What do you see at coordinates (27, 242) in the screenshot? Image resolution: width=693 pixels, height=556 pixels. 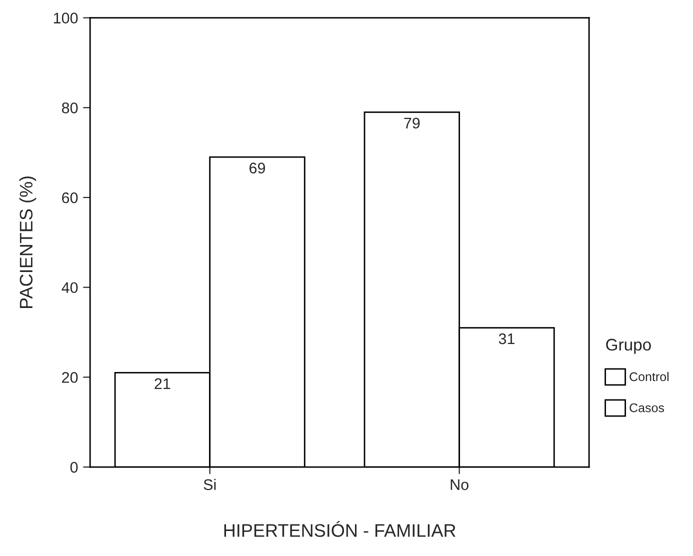 I see `y-axis-title: PACIENTES (%)` at bounding box center [27, 242].